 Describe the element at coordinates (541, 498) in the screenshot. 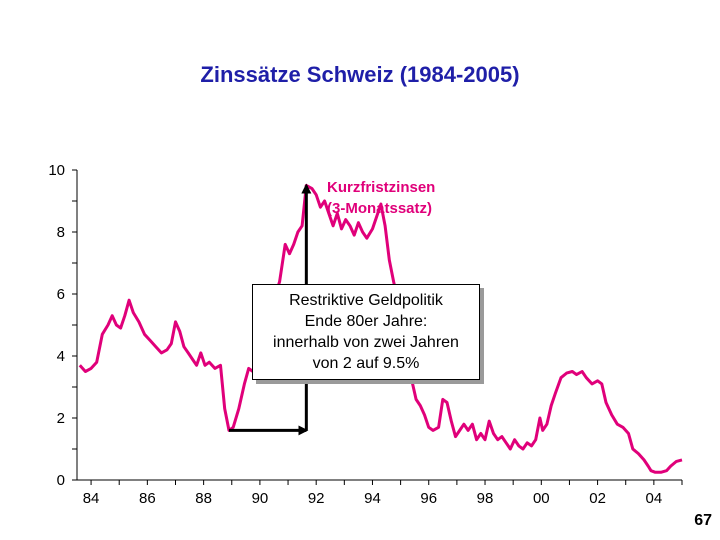

I see `x-tick-label: 00` at that location.